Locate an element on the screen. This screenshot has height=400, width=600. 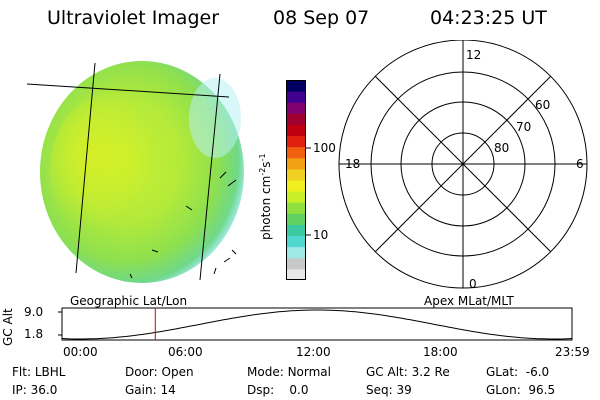
polar-label-0: 0 is located at coordinates (473, 284).